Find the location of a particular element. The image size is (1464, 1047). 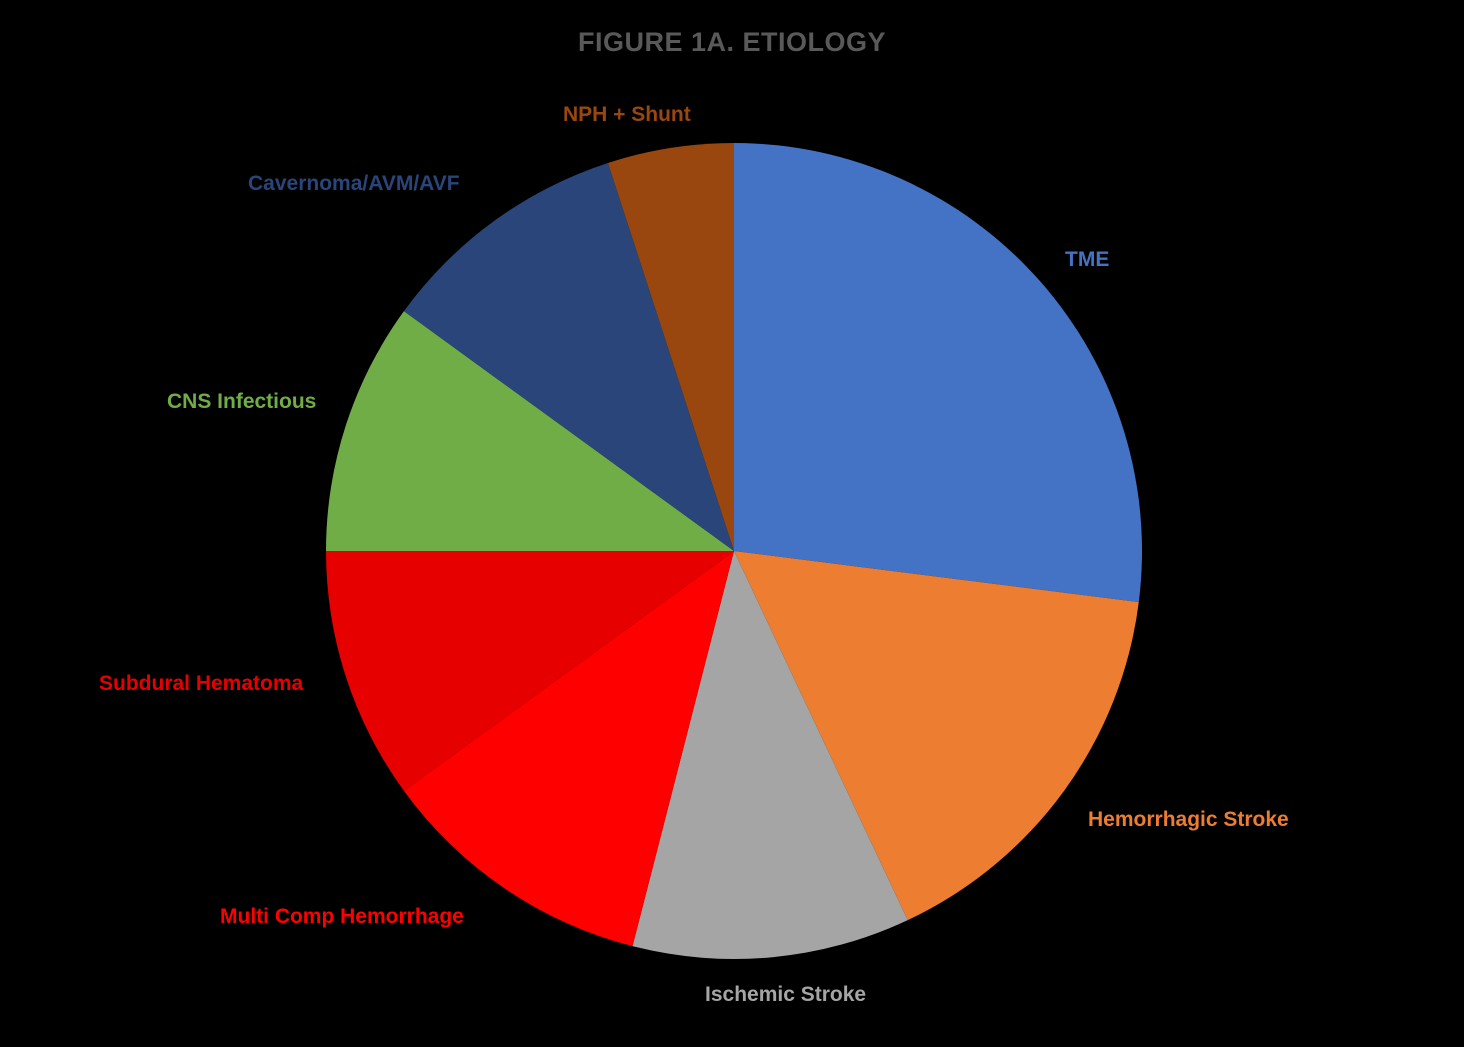

chart-title: FIGURE 1A. ETIOLOGY is located at coordinates (732, 42).